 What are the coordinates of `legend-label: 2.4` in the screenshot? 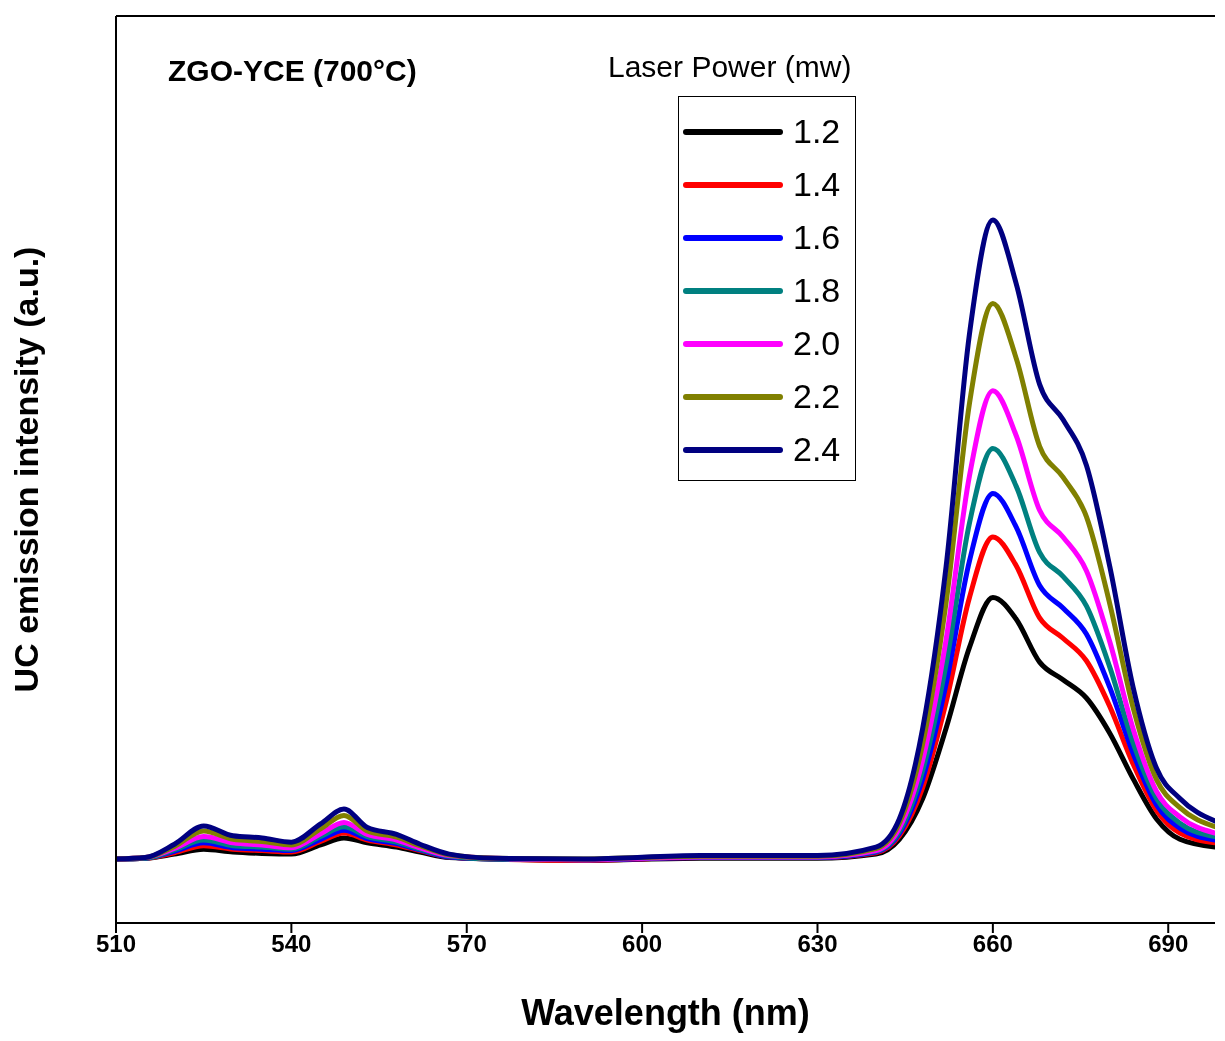 It's located at (817, 449).